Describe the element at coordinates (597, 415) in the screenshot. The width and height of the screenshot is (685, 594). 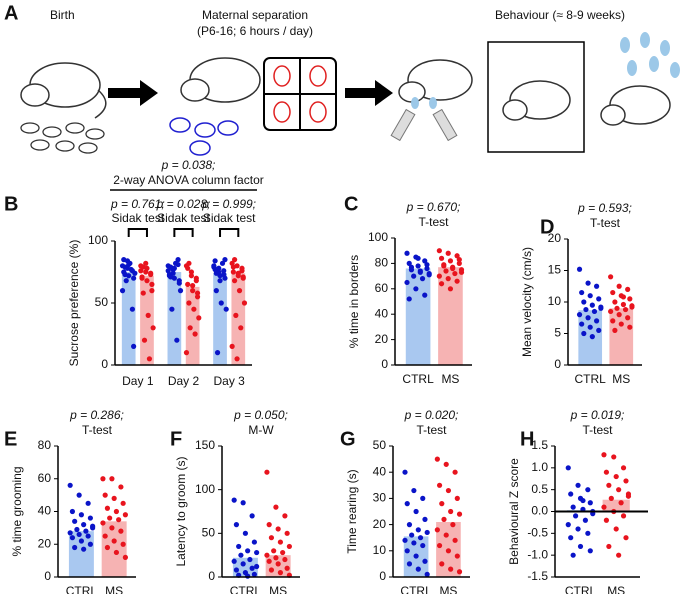
I see `annotation: p = 0.019;` at that location.